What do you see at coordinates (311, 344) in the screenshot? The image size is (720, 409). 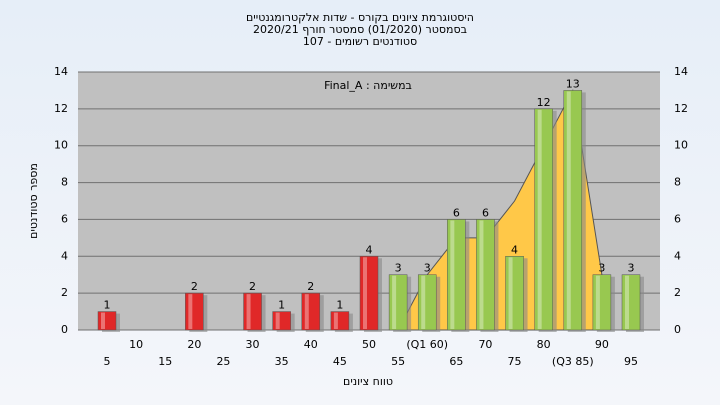 I see `x-tick-label: 40` at bounding box center [311, 344].